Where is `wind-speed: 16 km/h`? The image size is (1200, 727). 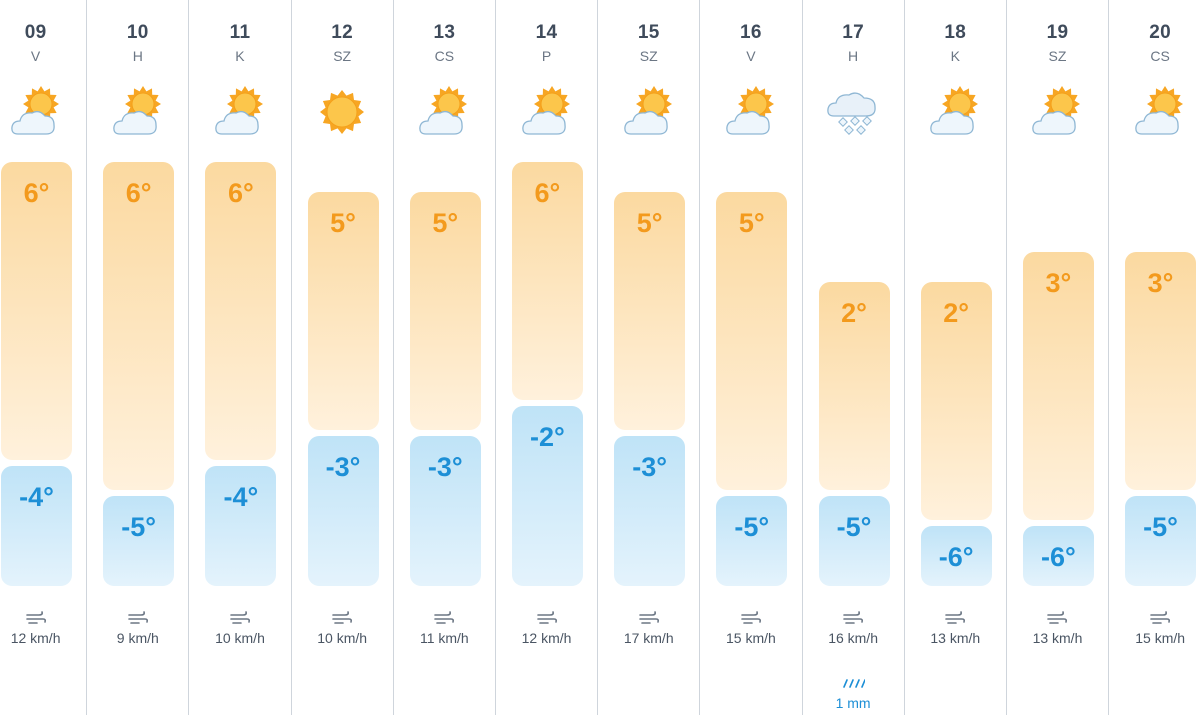 wind-speed: 16 km/h is located at coordinates (853, 638).